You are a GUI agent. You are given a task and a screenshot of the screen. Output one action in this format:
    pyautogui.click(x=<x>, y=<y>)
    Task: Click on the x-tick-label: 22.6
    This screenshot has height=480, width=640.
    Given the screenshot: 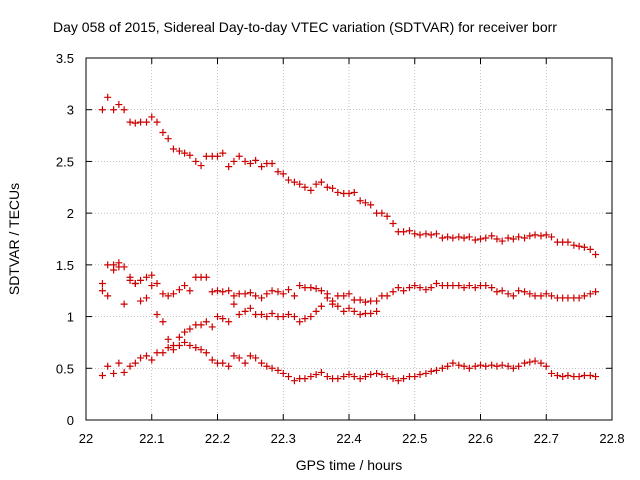 What is the action you would take?
    pyautogui.click(x=480, y=438)
    